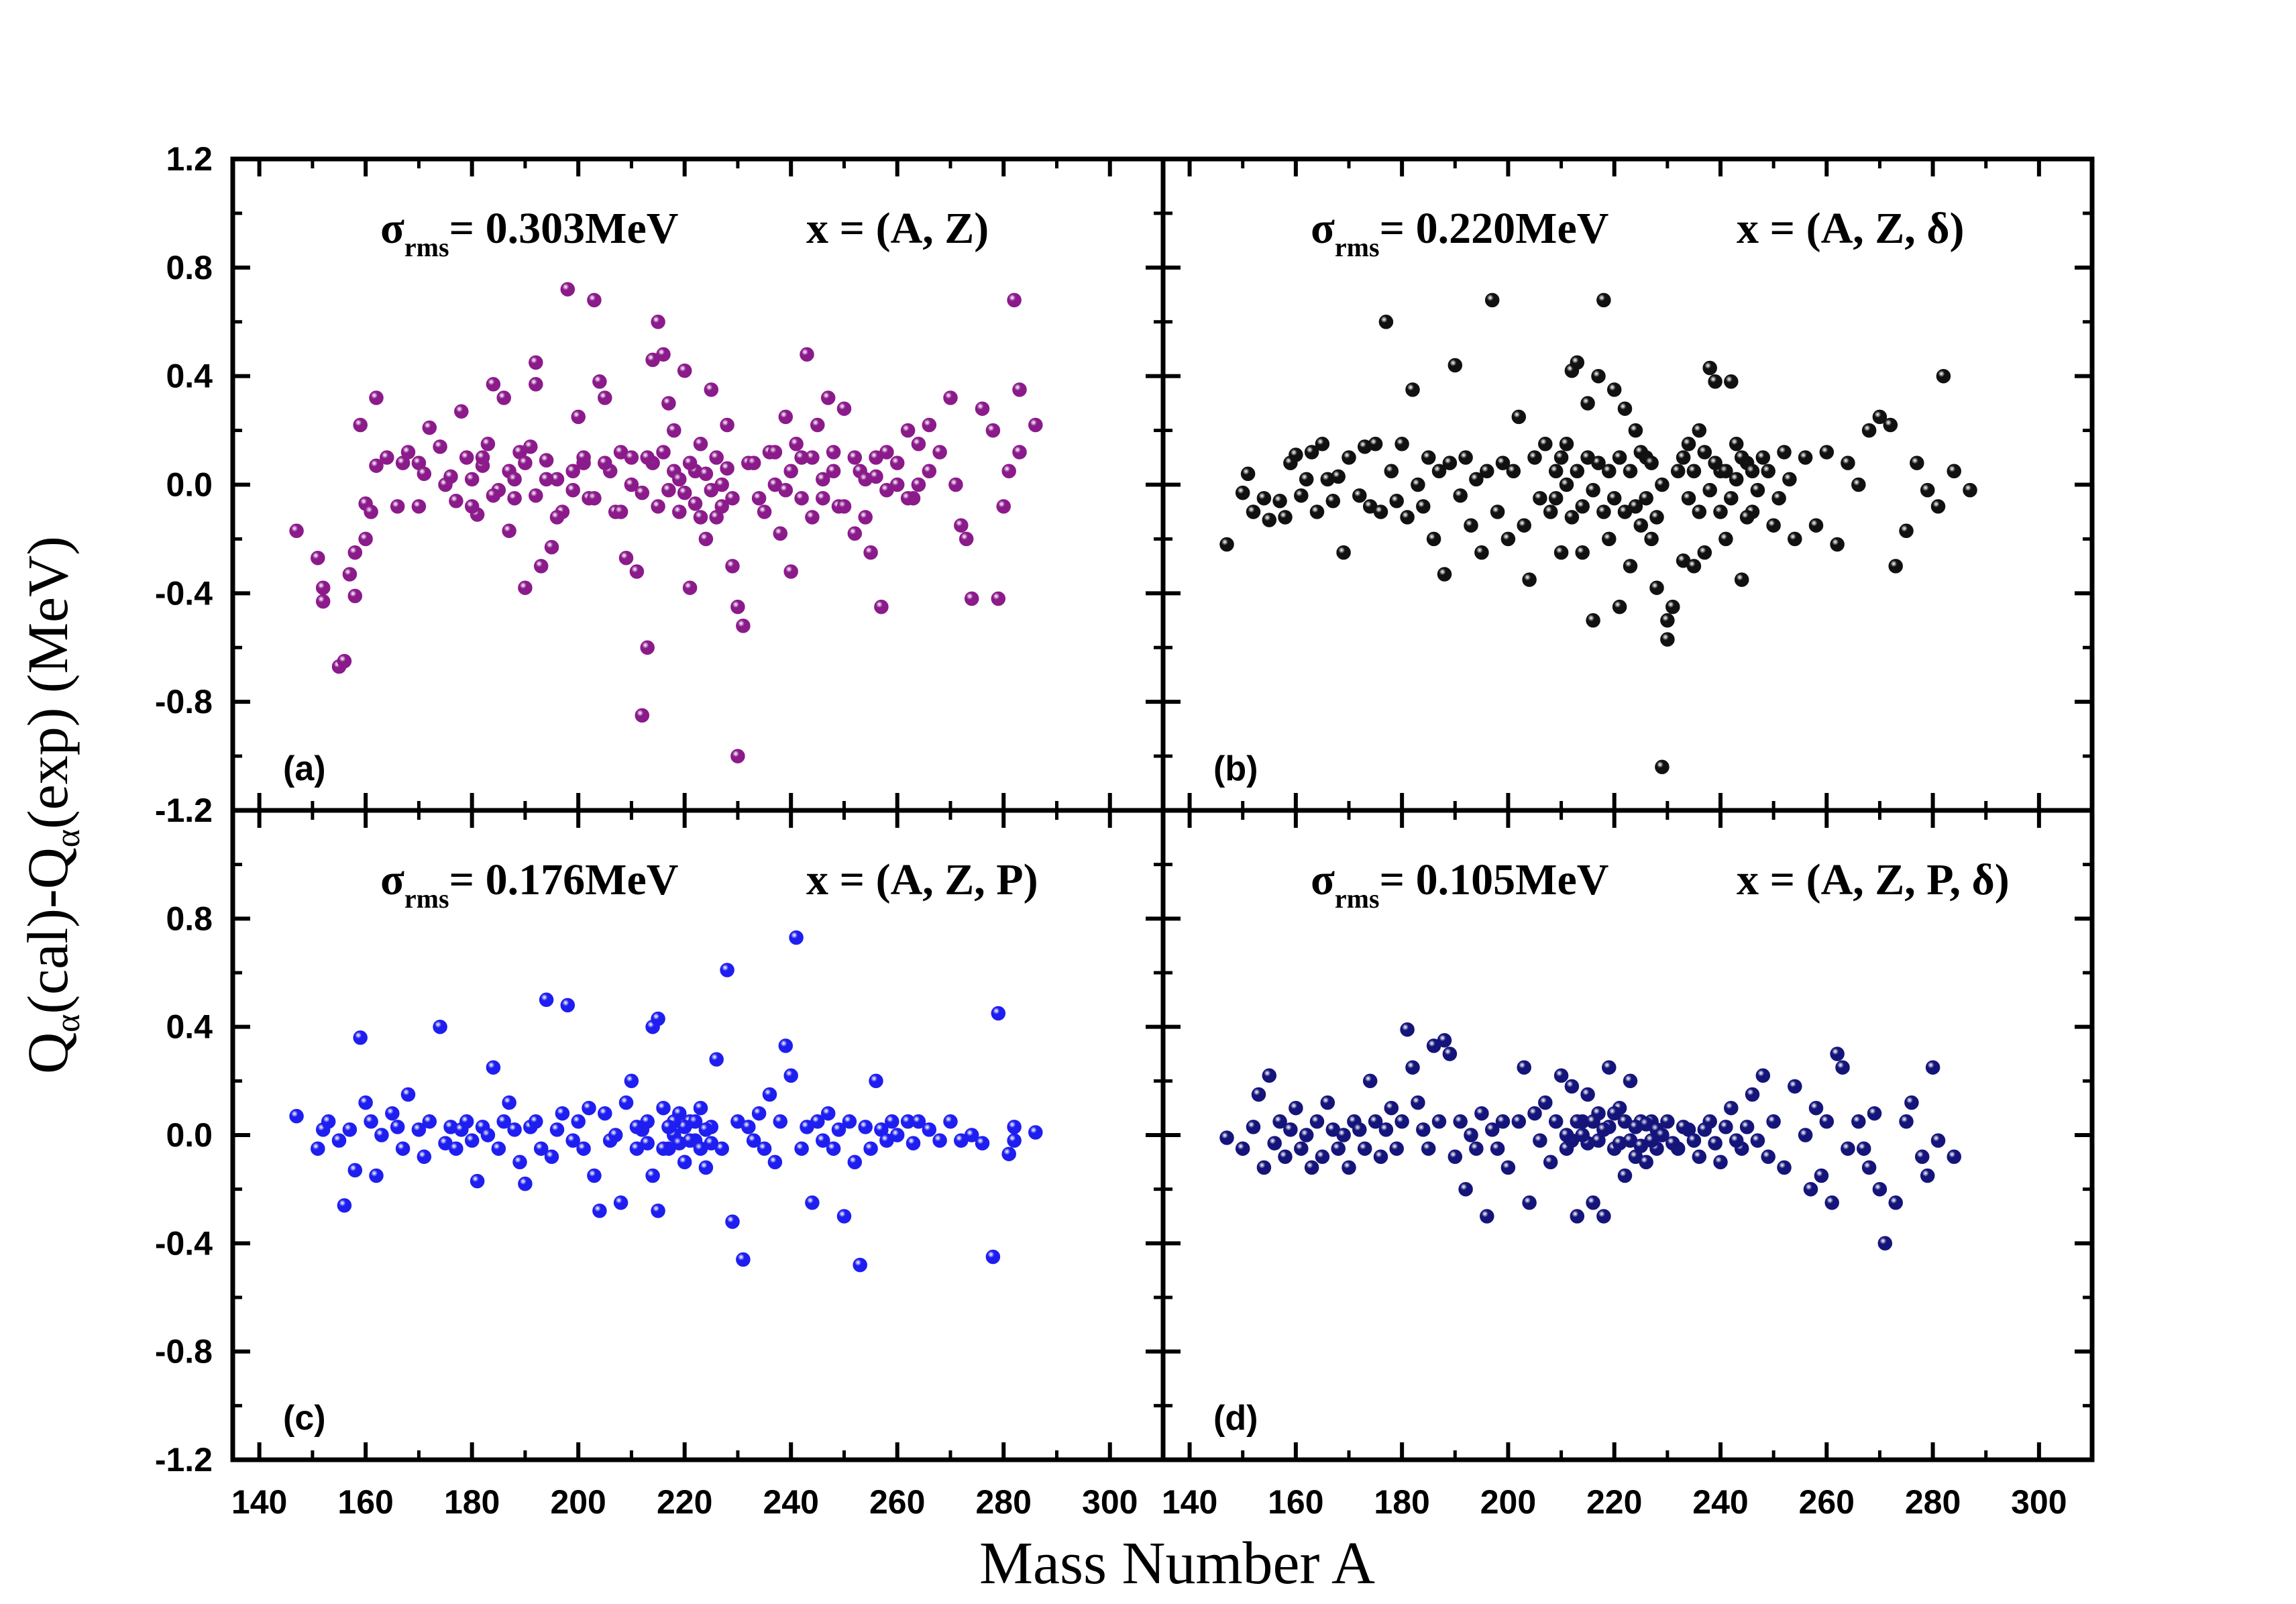  What do you see at coordinates (190, 811) in the screenshot?
I see `y-tick-label: 1.2` at bounding box center [190, 811].